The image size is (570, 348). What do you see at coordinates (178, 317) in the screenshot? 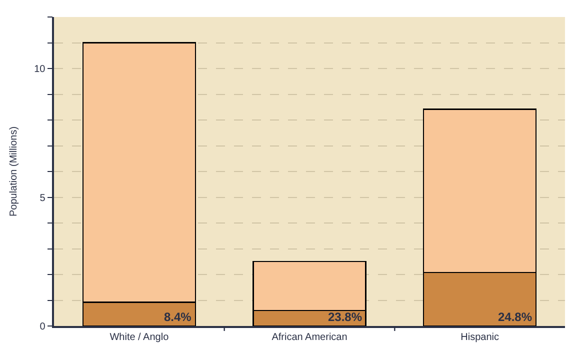
I see `annotation: 8.4%` at bounding box center [178, 317].